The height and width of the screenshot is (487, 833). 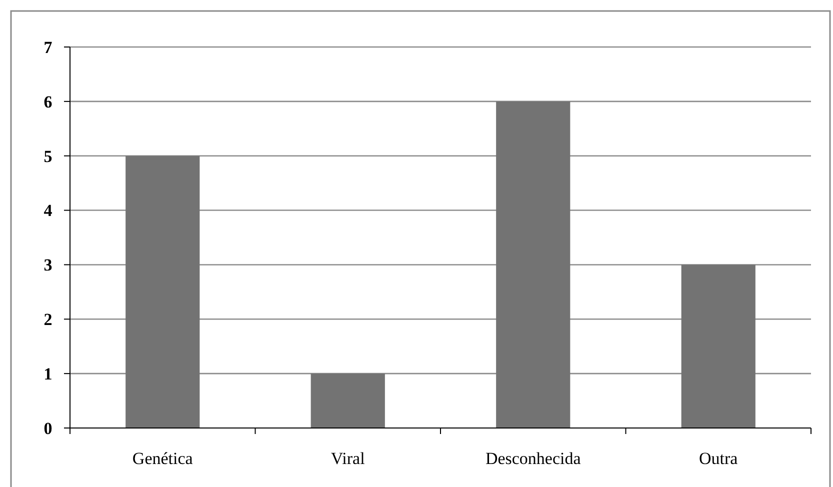 I want to click on x-tick-label: Viral, so click(x=348, y=458).